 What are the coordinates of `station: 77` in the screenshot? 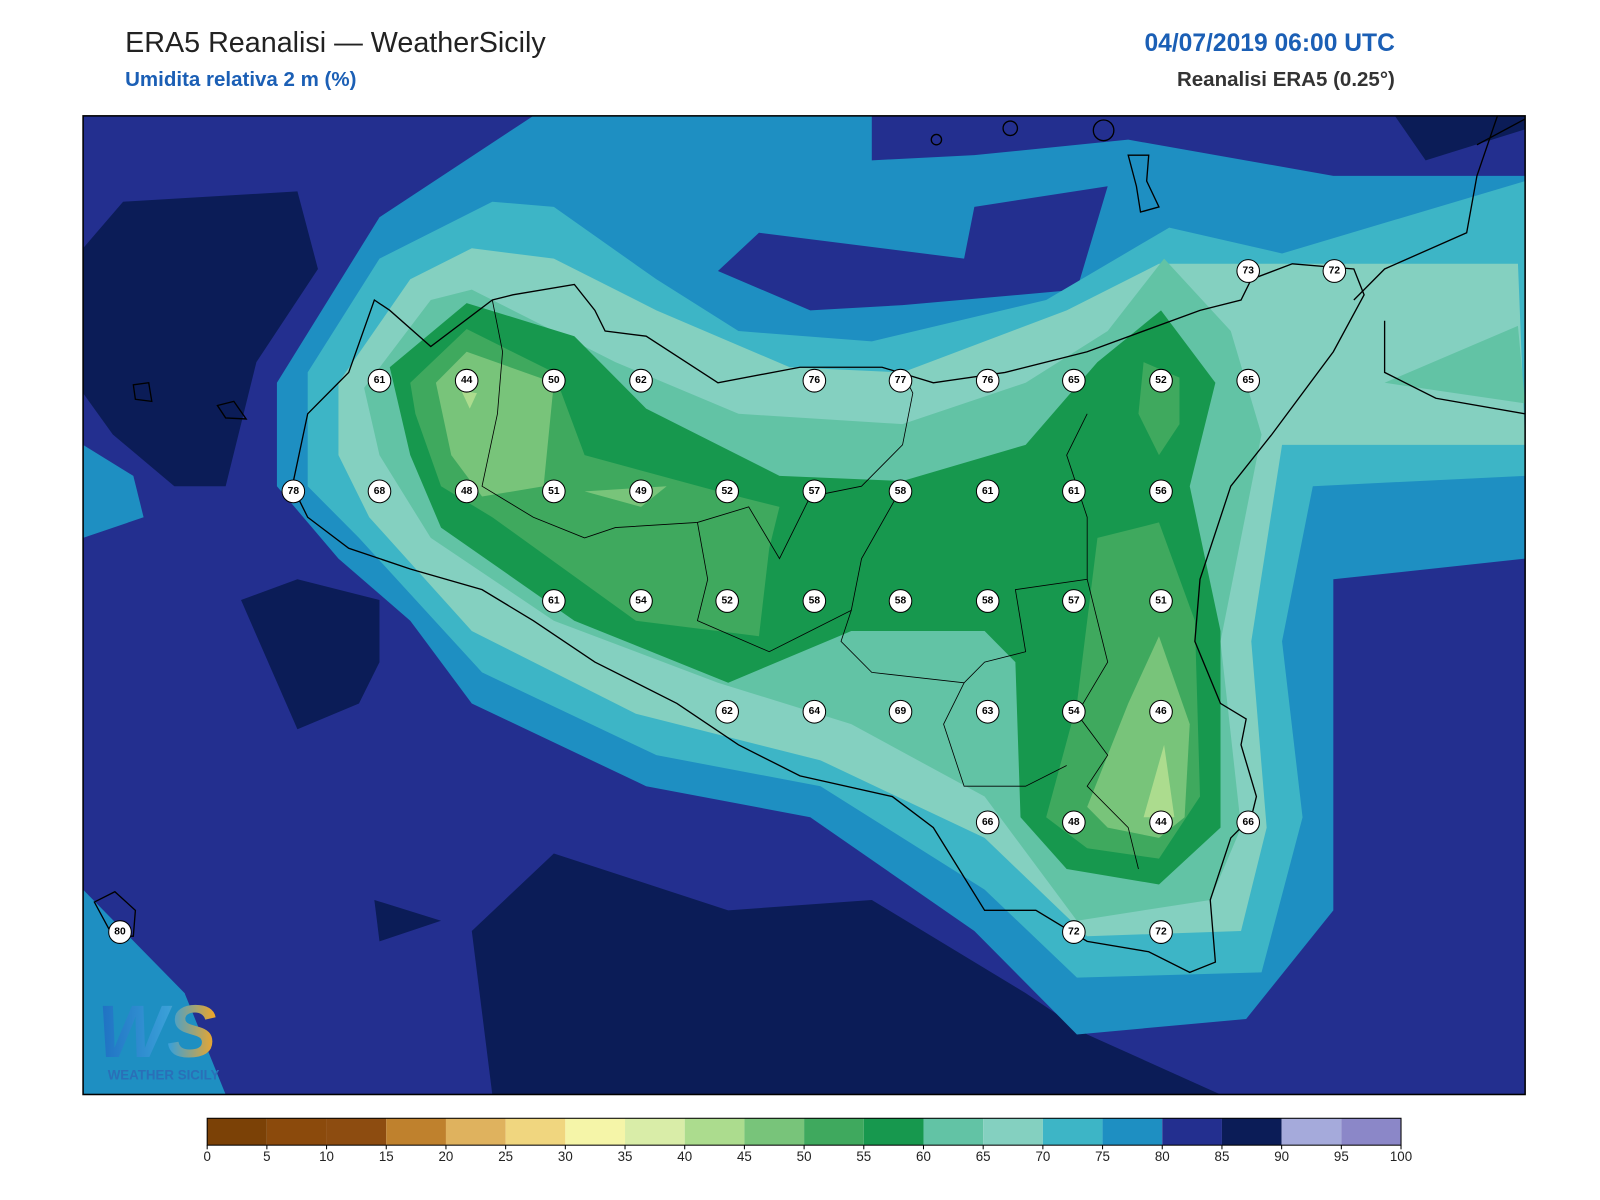 It's located at (900, 380).